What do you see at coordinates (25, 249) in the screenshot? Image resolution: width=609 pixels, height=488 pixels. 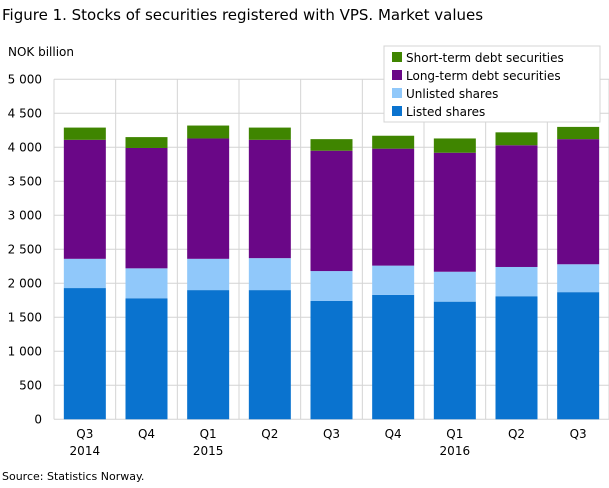 I see `y-tick-label: 2 500` at bounding box center [25, 249].